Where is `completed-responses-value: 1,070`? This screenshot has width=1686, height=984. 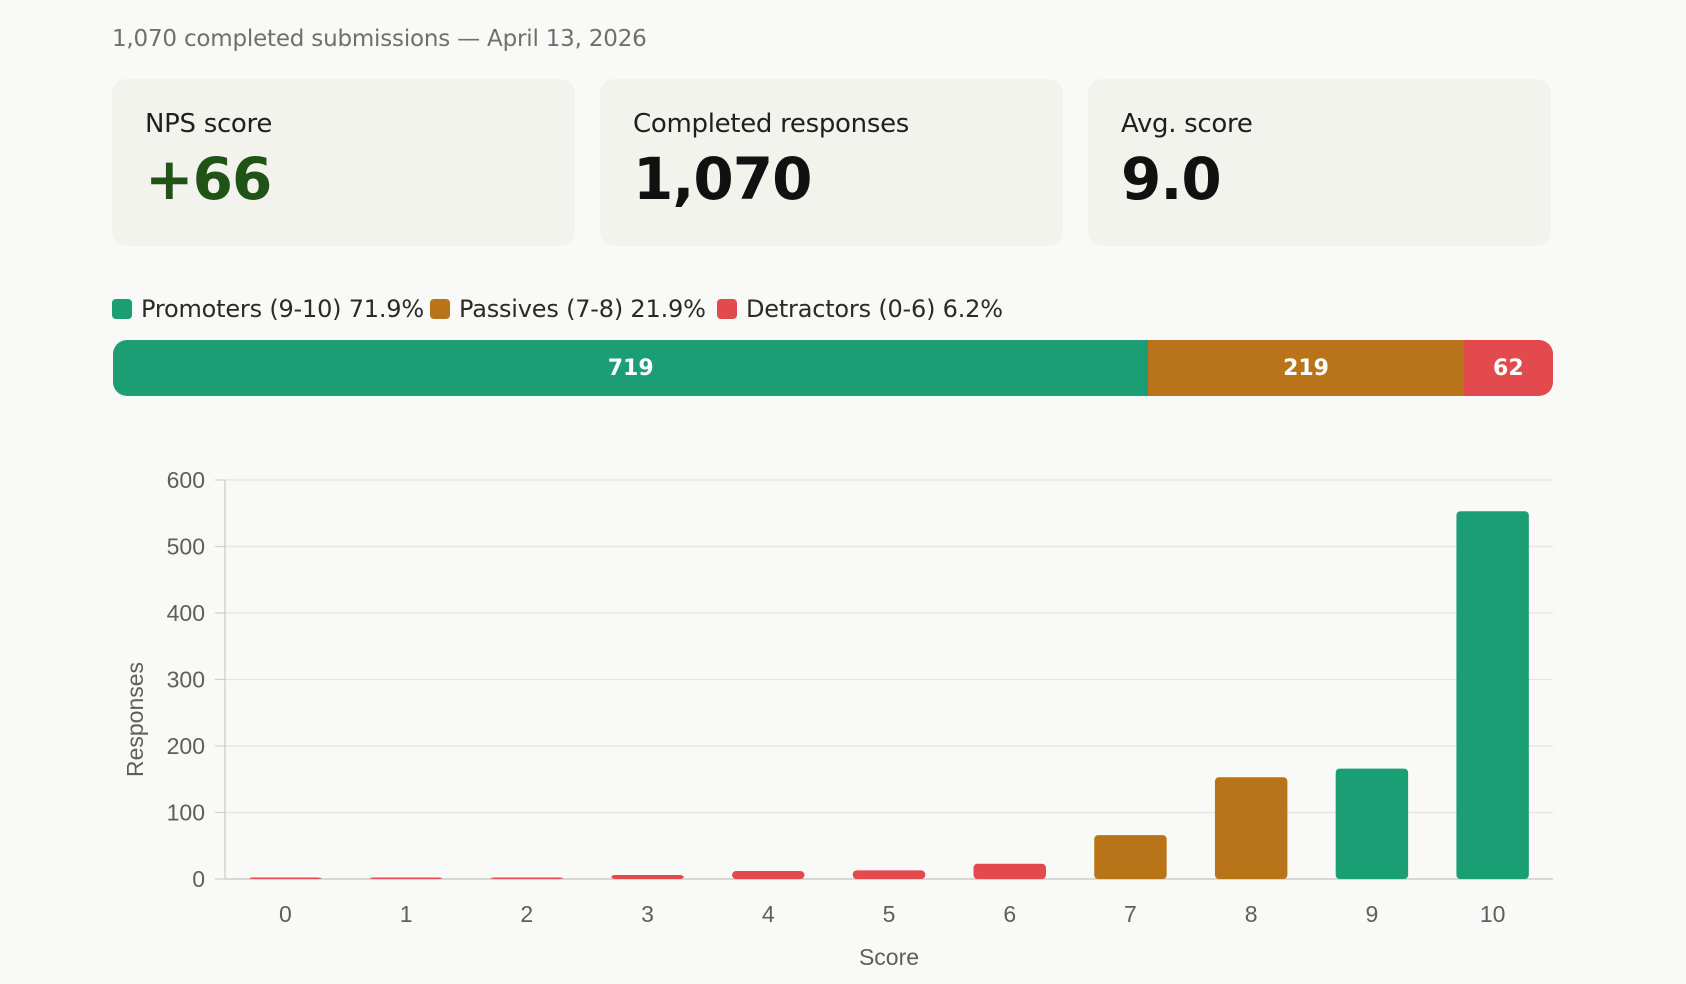
completed-responses-value: 1,070 is located at coordinates (722, 179).